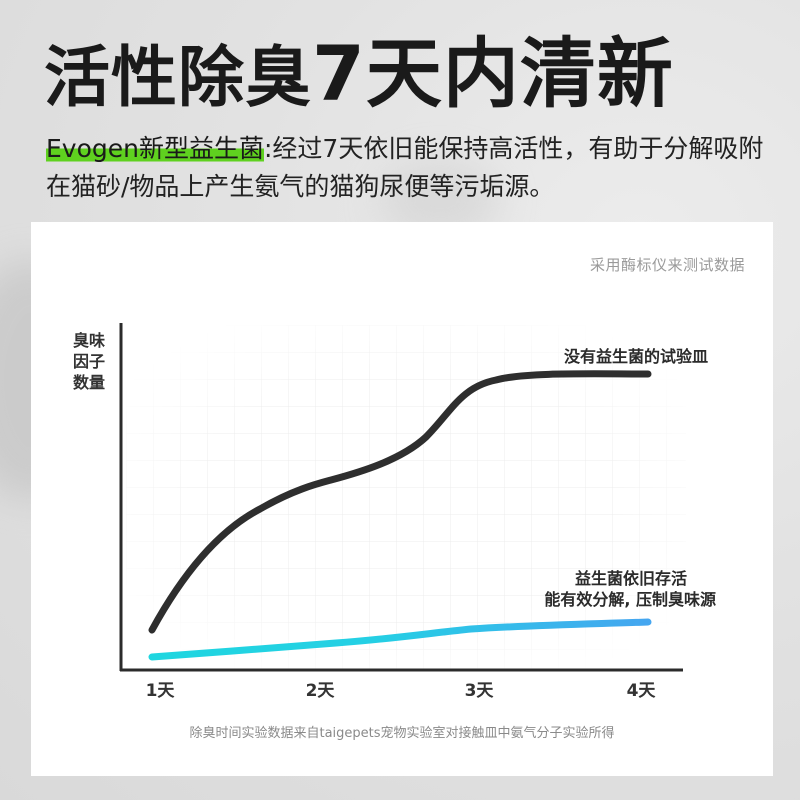 Image resolution: width=800 pixels, height=800 pixels. Describe the element at coordinates (178, 77) in the screenshot. I see `title-part1: 活性除臭` at that location.